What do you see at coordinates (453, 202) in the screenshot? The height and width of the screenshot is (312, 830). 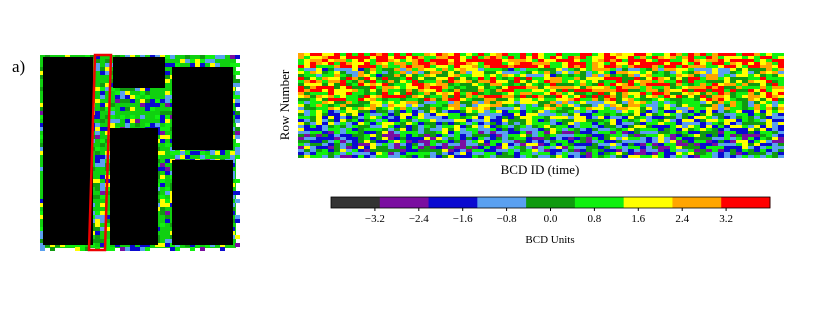 I see `colorbar-segment` at bounding box center [453, 202].